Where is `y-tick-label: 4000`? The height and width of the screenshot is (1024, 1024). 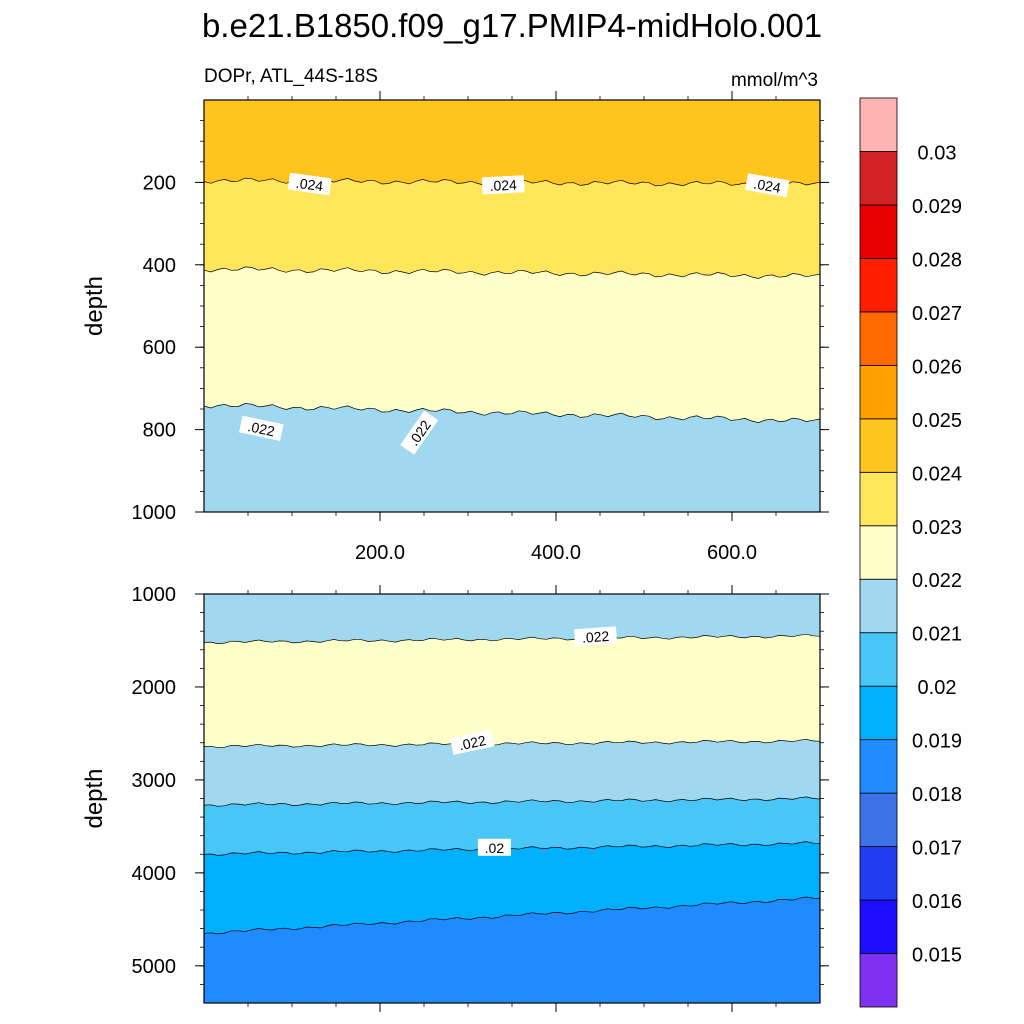
y-tick-label: 4000 is located at coordinates (154, 874).